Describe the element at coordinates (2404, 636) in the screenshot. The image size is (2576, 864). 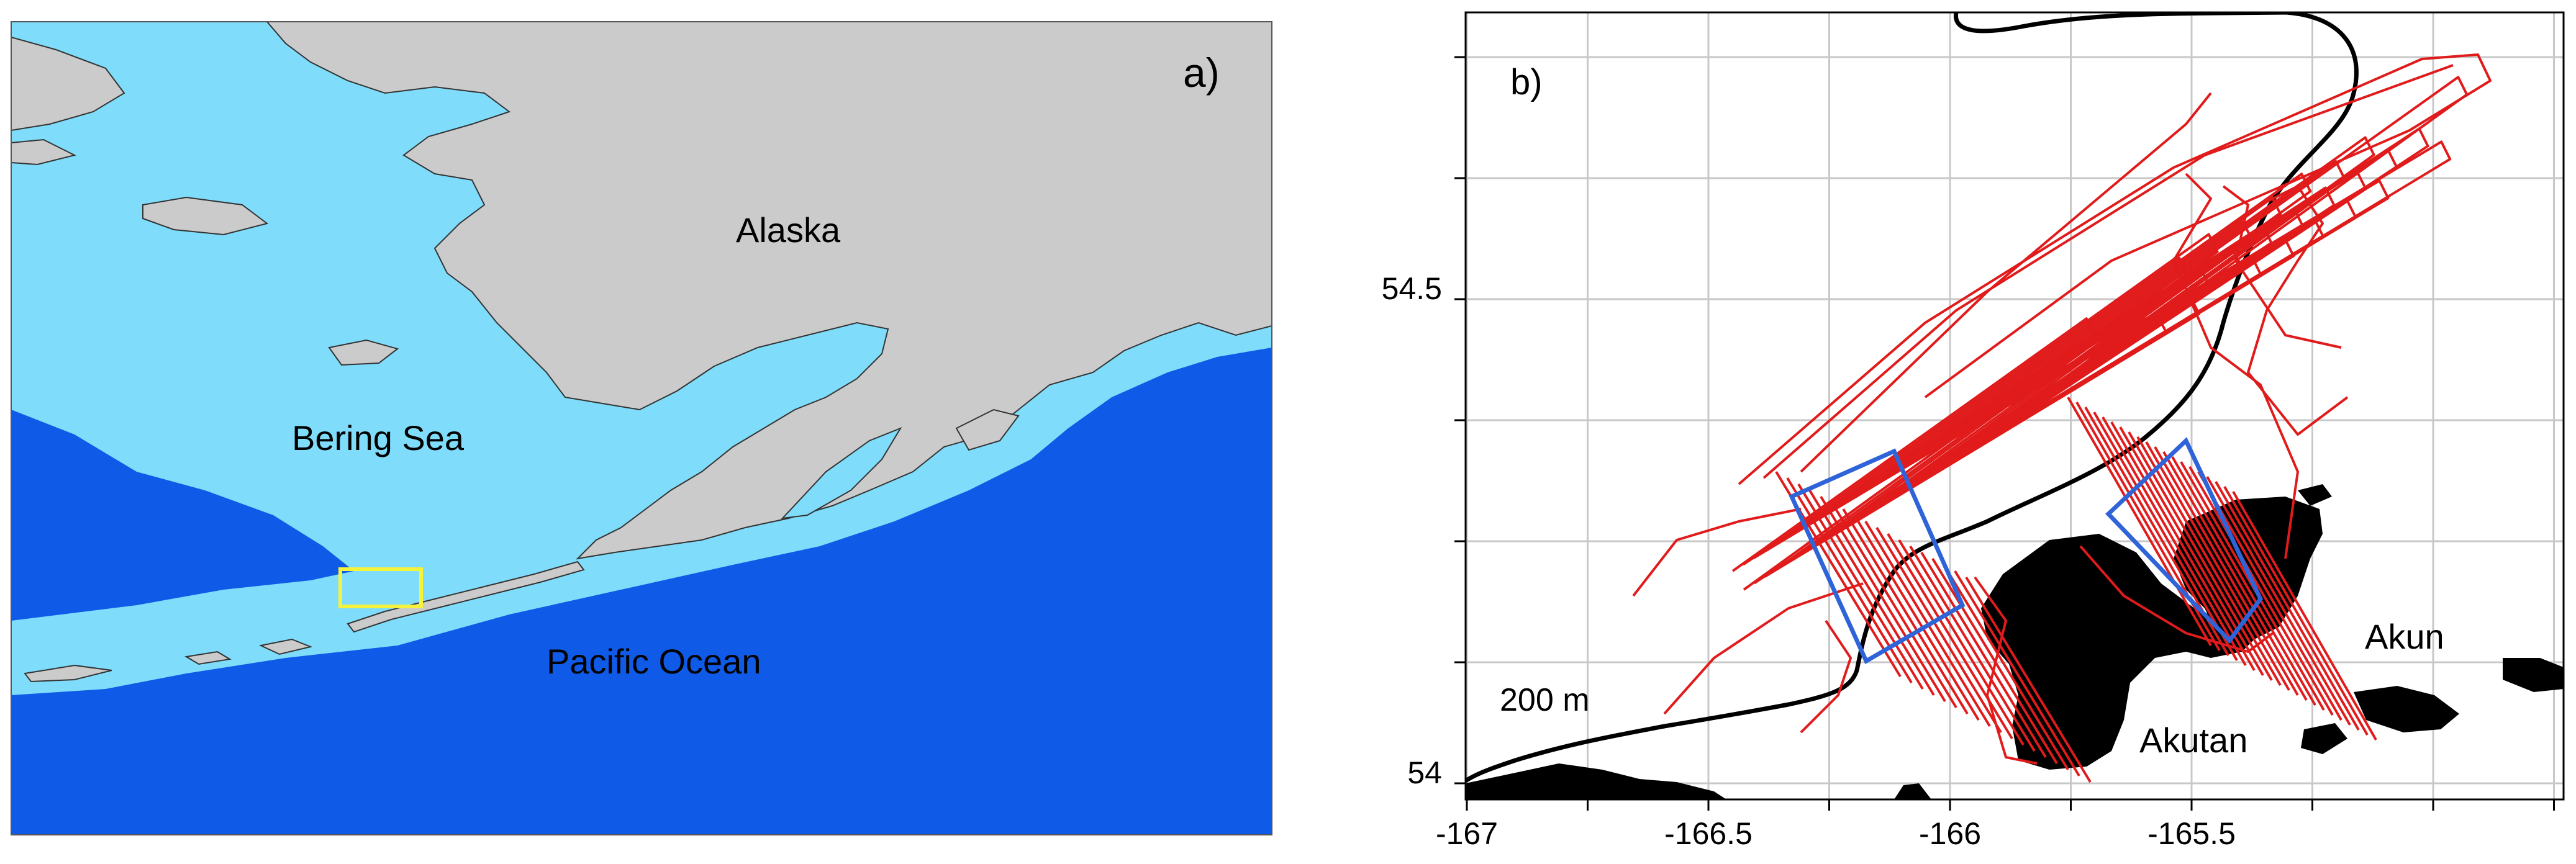
I see `label-akun: Akun` at that location.